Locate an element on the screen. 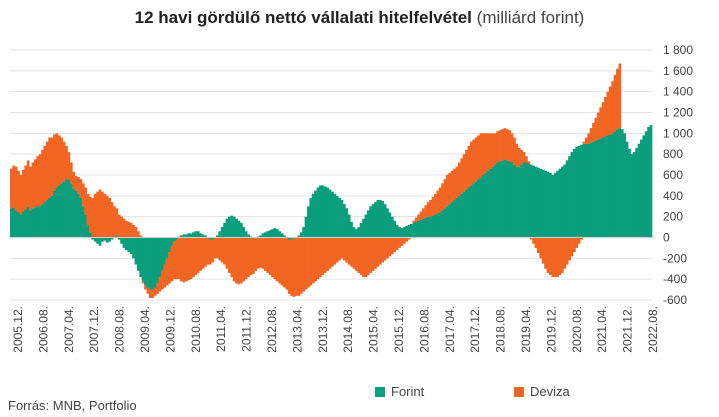  y-tick-label: 600 is located at coordinates (673, 175).